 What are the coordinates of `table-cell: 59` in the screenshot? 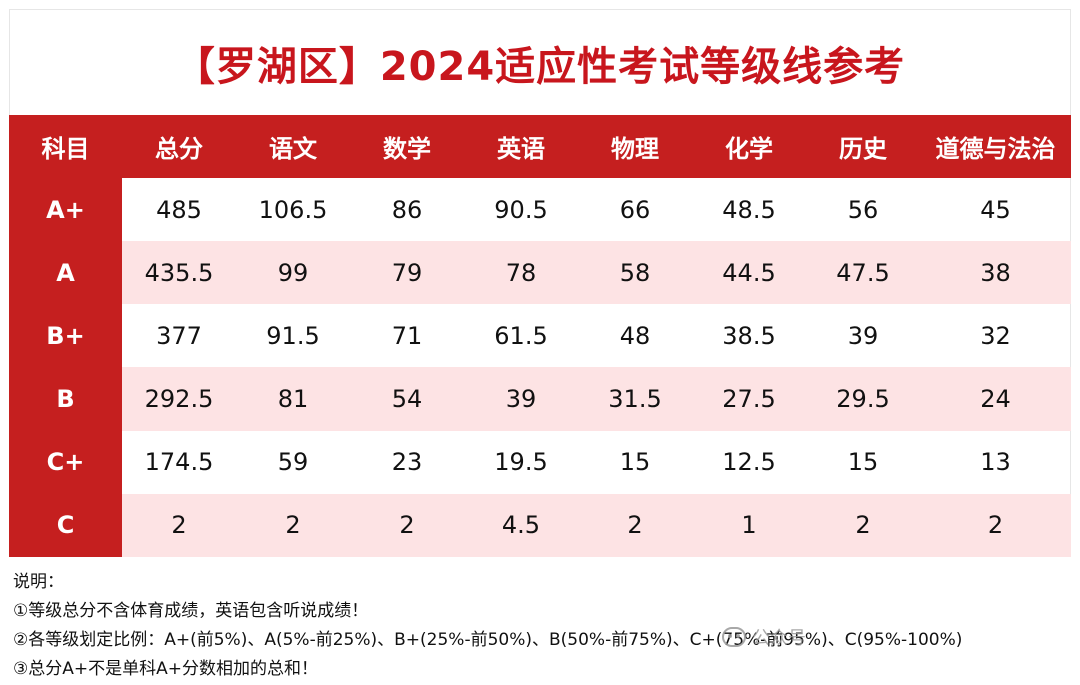 It's located at (293, 462).